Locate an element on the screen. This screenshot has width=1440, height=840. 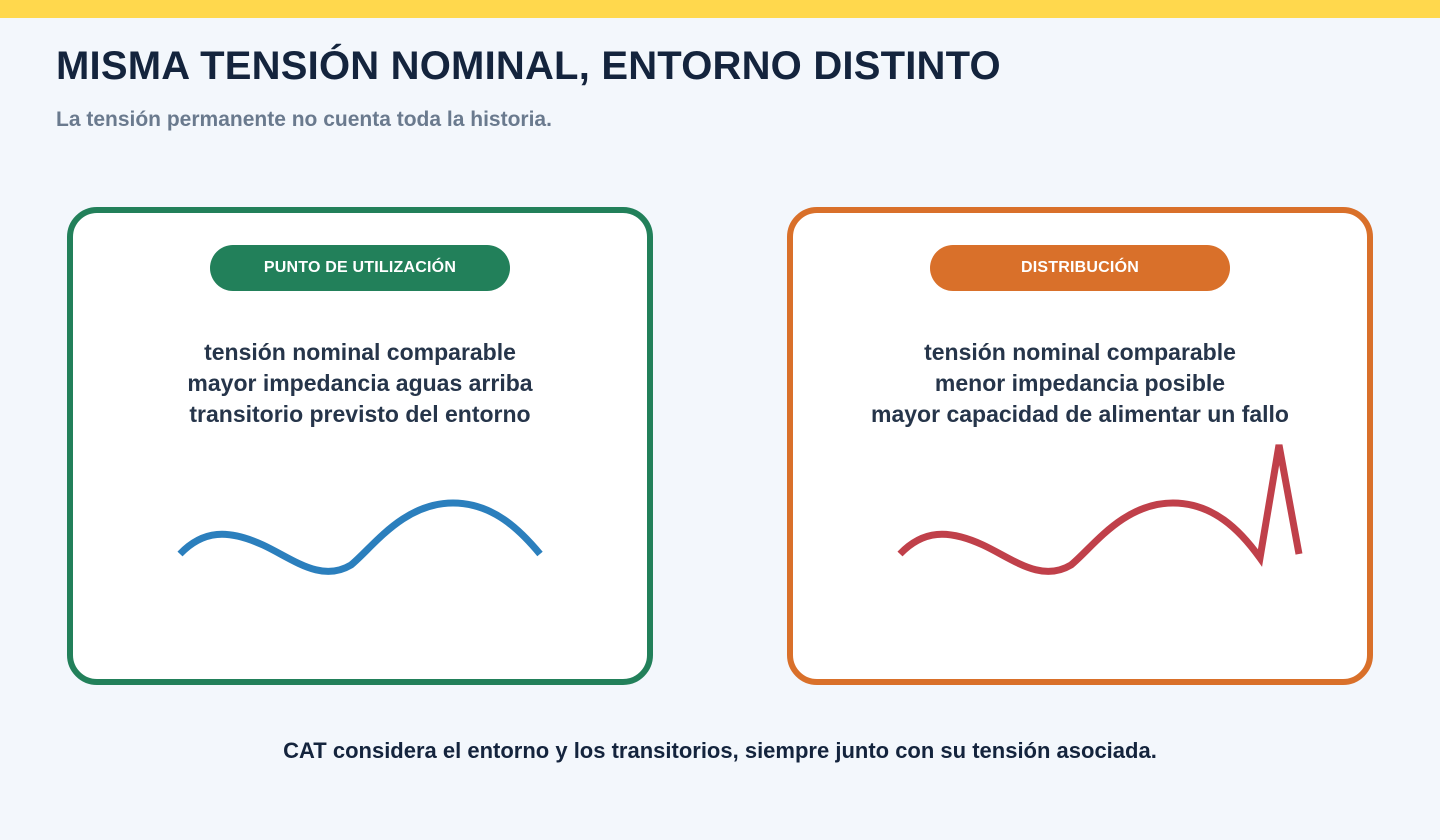
panel-line: mayor capacidad de alimentar un fallo is located at coordinates (1080, 414).